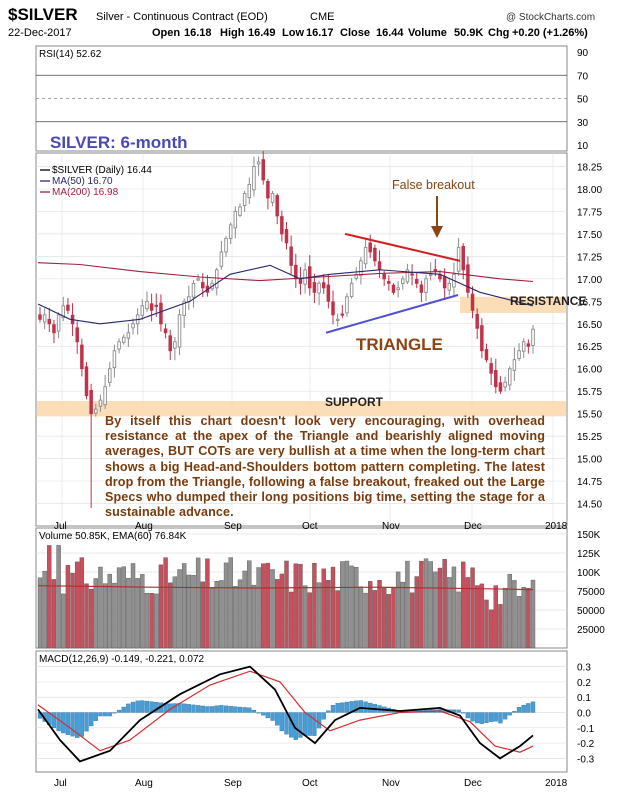 This screenshot has width=636, height=797. I want to click on false-breakout-arrow-head, so click(437, 232).